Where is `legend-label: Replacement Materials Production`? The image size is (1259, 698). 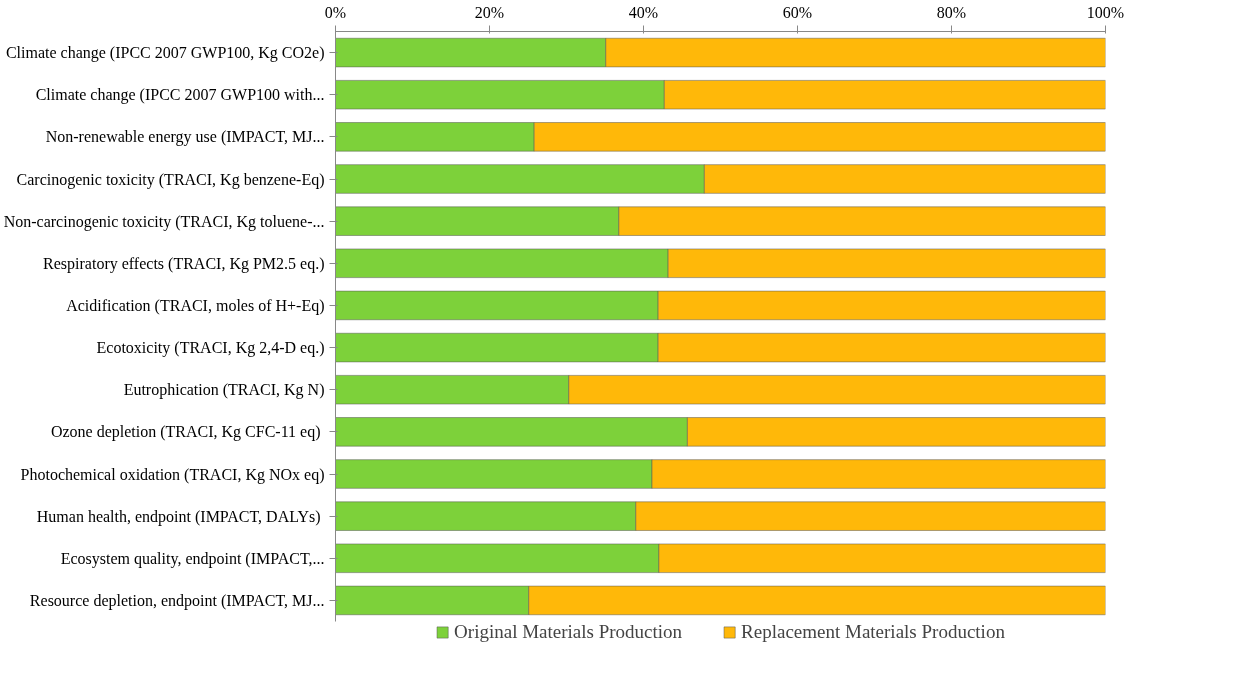
legend-label: Replacement Materials Production is located at coordinates (873, 632).